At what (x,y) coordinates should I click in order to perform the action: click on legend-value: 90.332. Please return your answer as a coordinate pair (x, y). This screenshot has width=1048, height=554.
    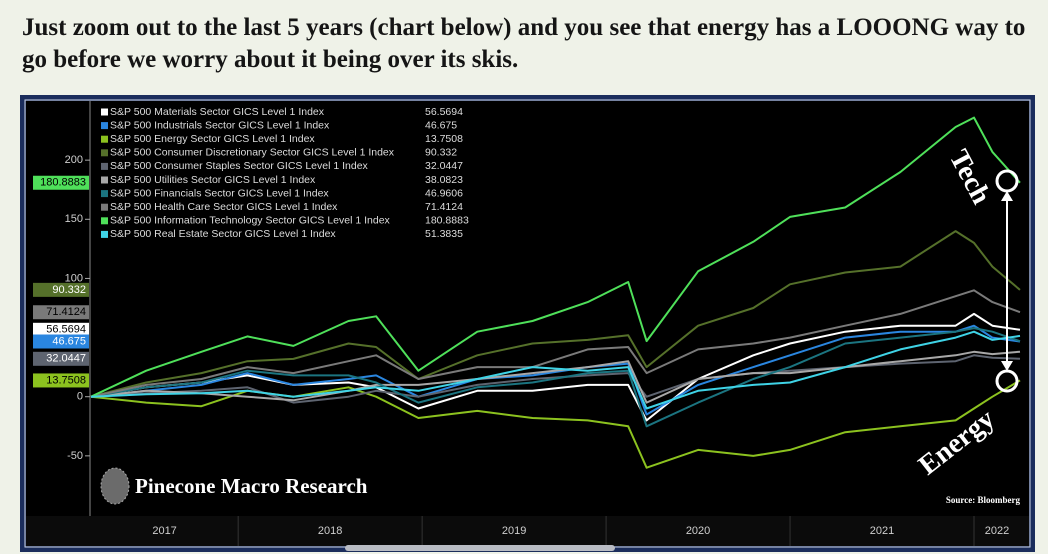
    Looking at the image, I should click on (441, 153).